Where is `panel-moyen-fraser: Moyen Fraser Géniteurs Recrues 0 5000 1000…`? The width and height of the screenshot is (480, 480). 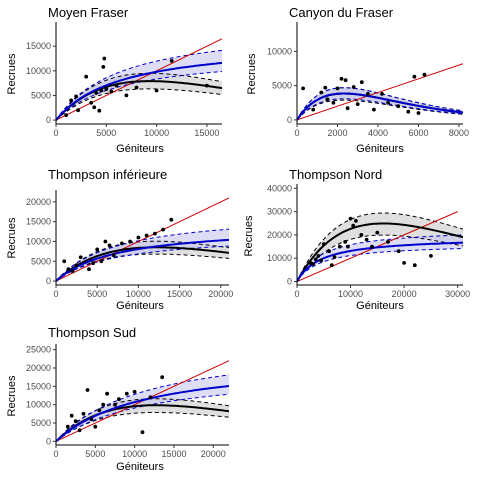
panel-moyen-fraser: Moyen Fraser Géniteurs Recrues 0 5000 1000… is located at coordinates (114, 80).